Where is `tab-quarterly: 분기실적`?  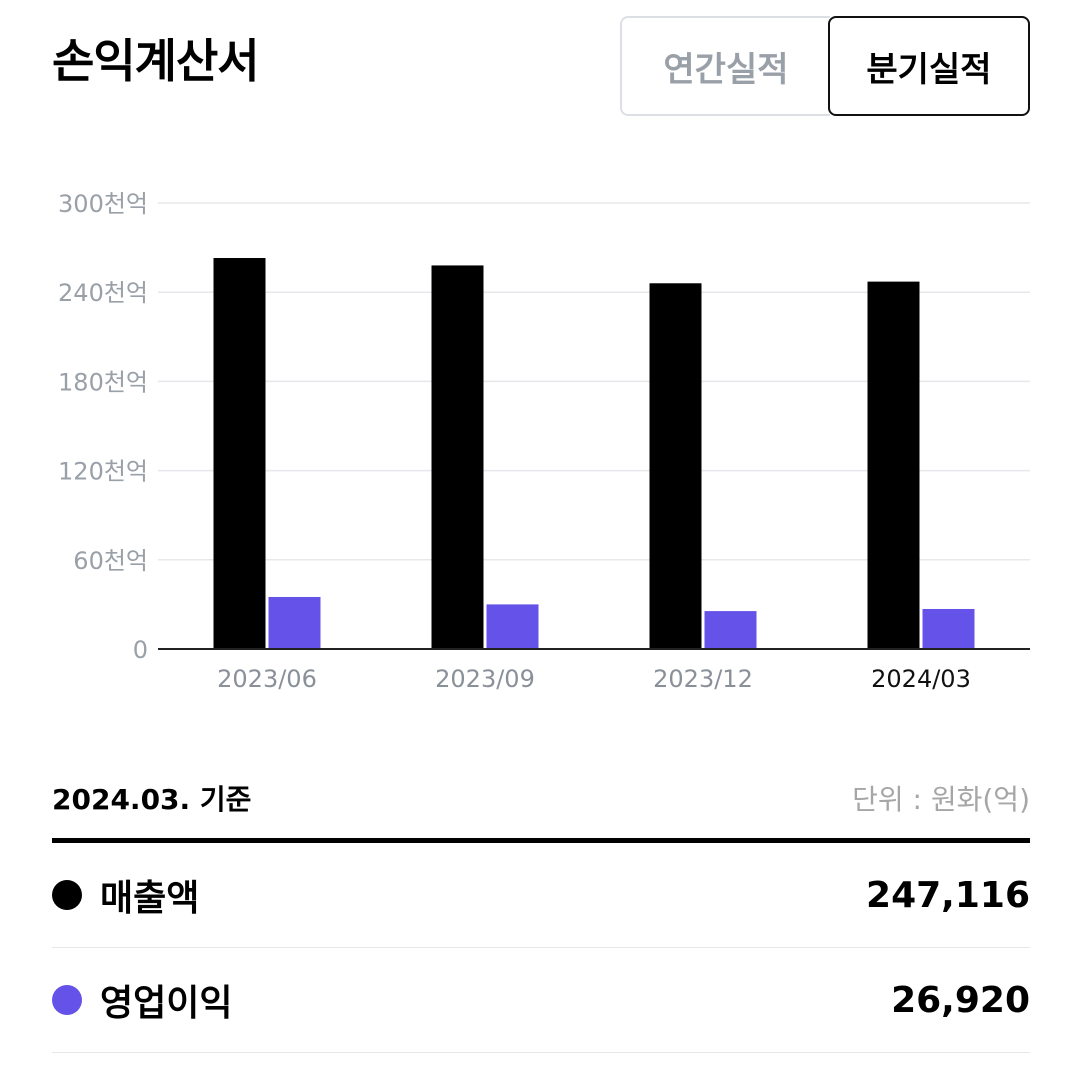
tab-quarterly: 분기실적 is located at coordinates (928, 66).